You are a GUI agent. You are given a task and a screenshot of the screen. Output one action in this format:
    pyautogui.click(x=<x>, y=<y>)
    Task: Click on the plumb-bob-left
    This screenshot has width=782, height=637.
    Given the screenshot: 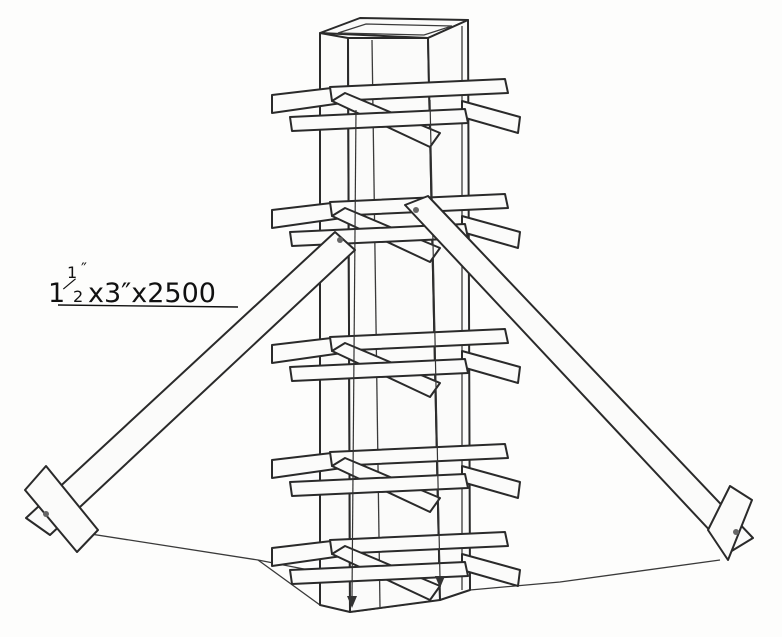 What is the action you would take?
    pyautogui.click(x=352, y=602)
    